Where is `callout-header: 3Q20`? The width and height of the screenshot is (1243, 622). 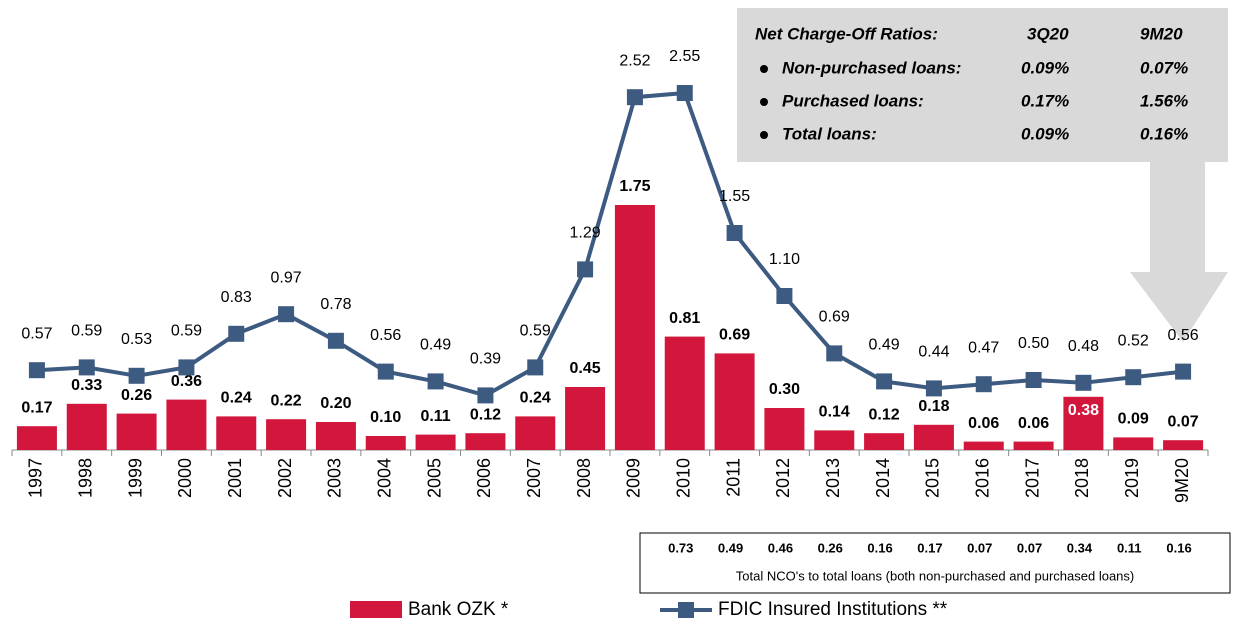 callout-header: 3Q20 is located at coordinates (1048, 33).